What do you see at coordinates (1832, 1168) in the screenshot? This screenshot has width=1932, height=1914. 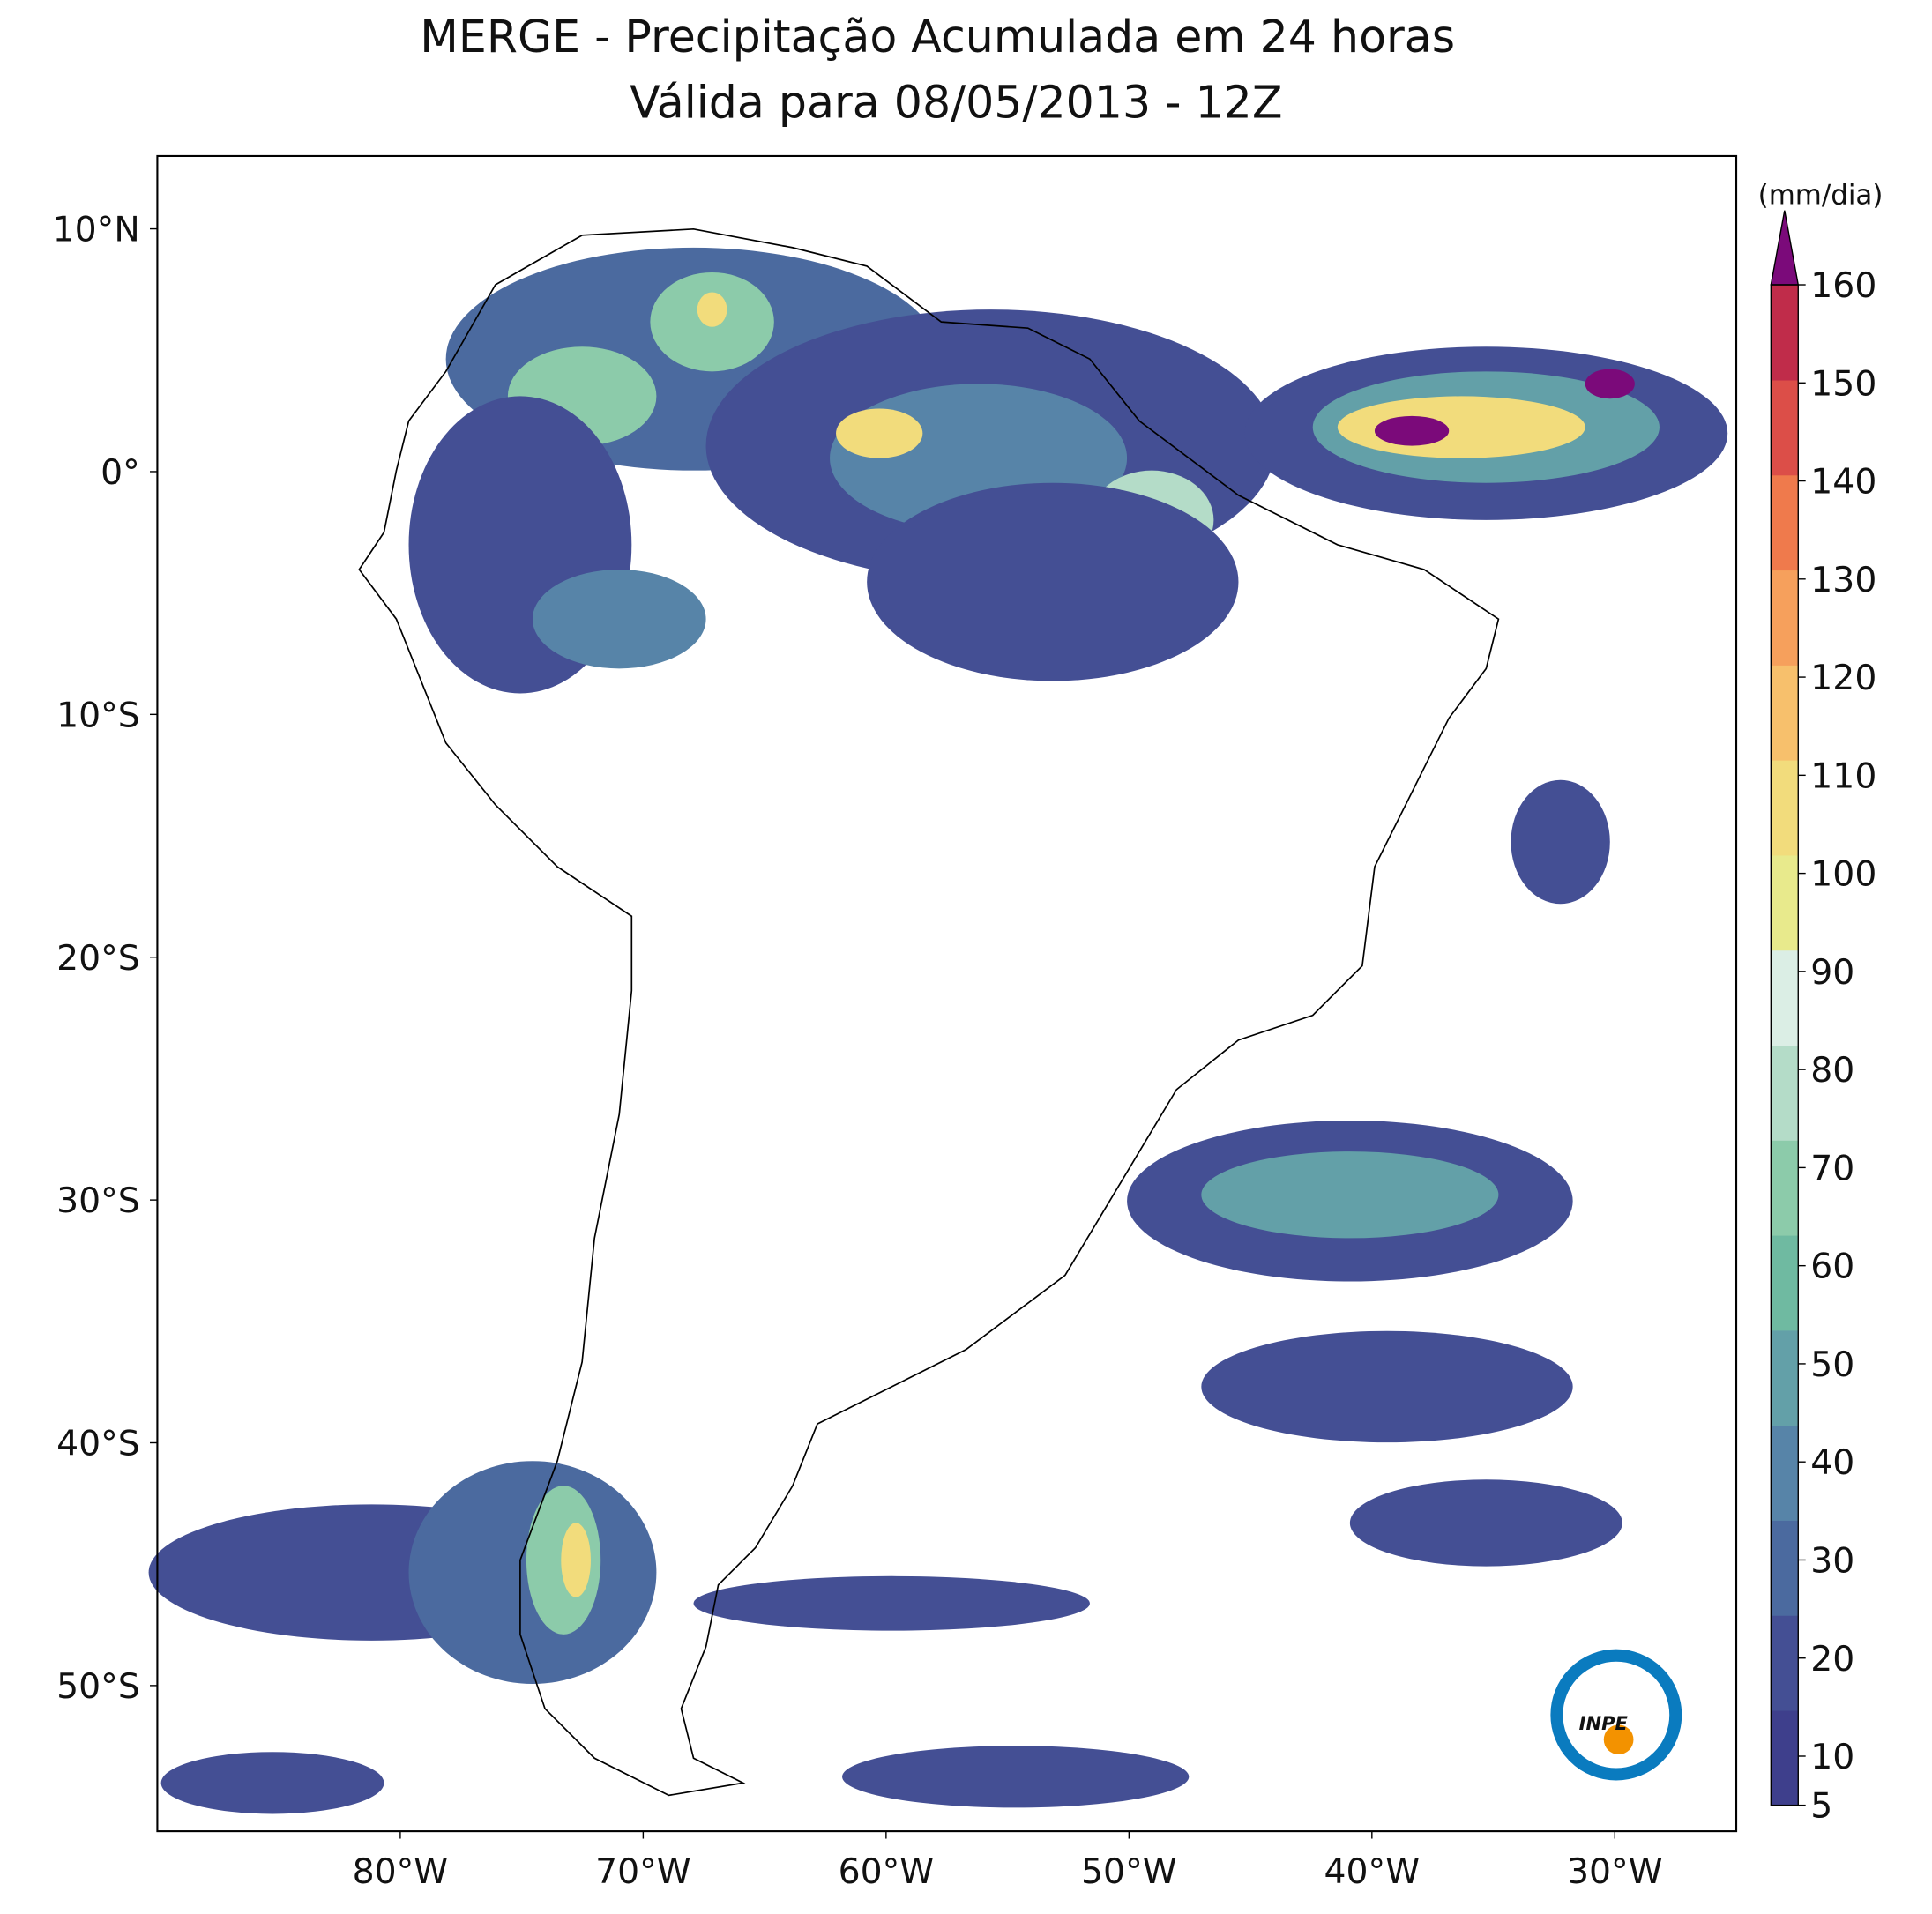 I see `colorbar-tick-label: 70` at bounding box center [1832, 1168].